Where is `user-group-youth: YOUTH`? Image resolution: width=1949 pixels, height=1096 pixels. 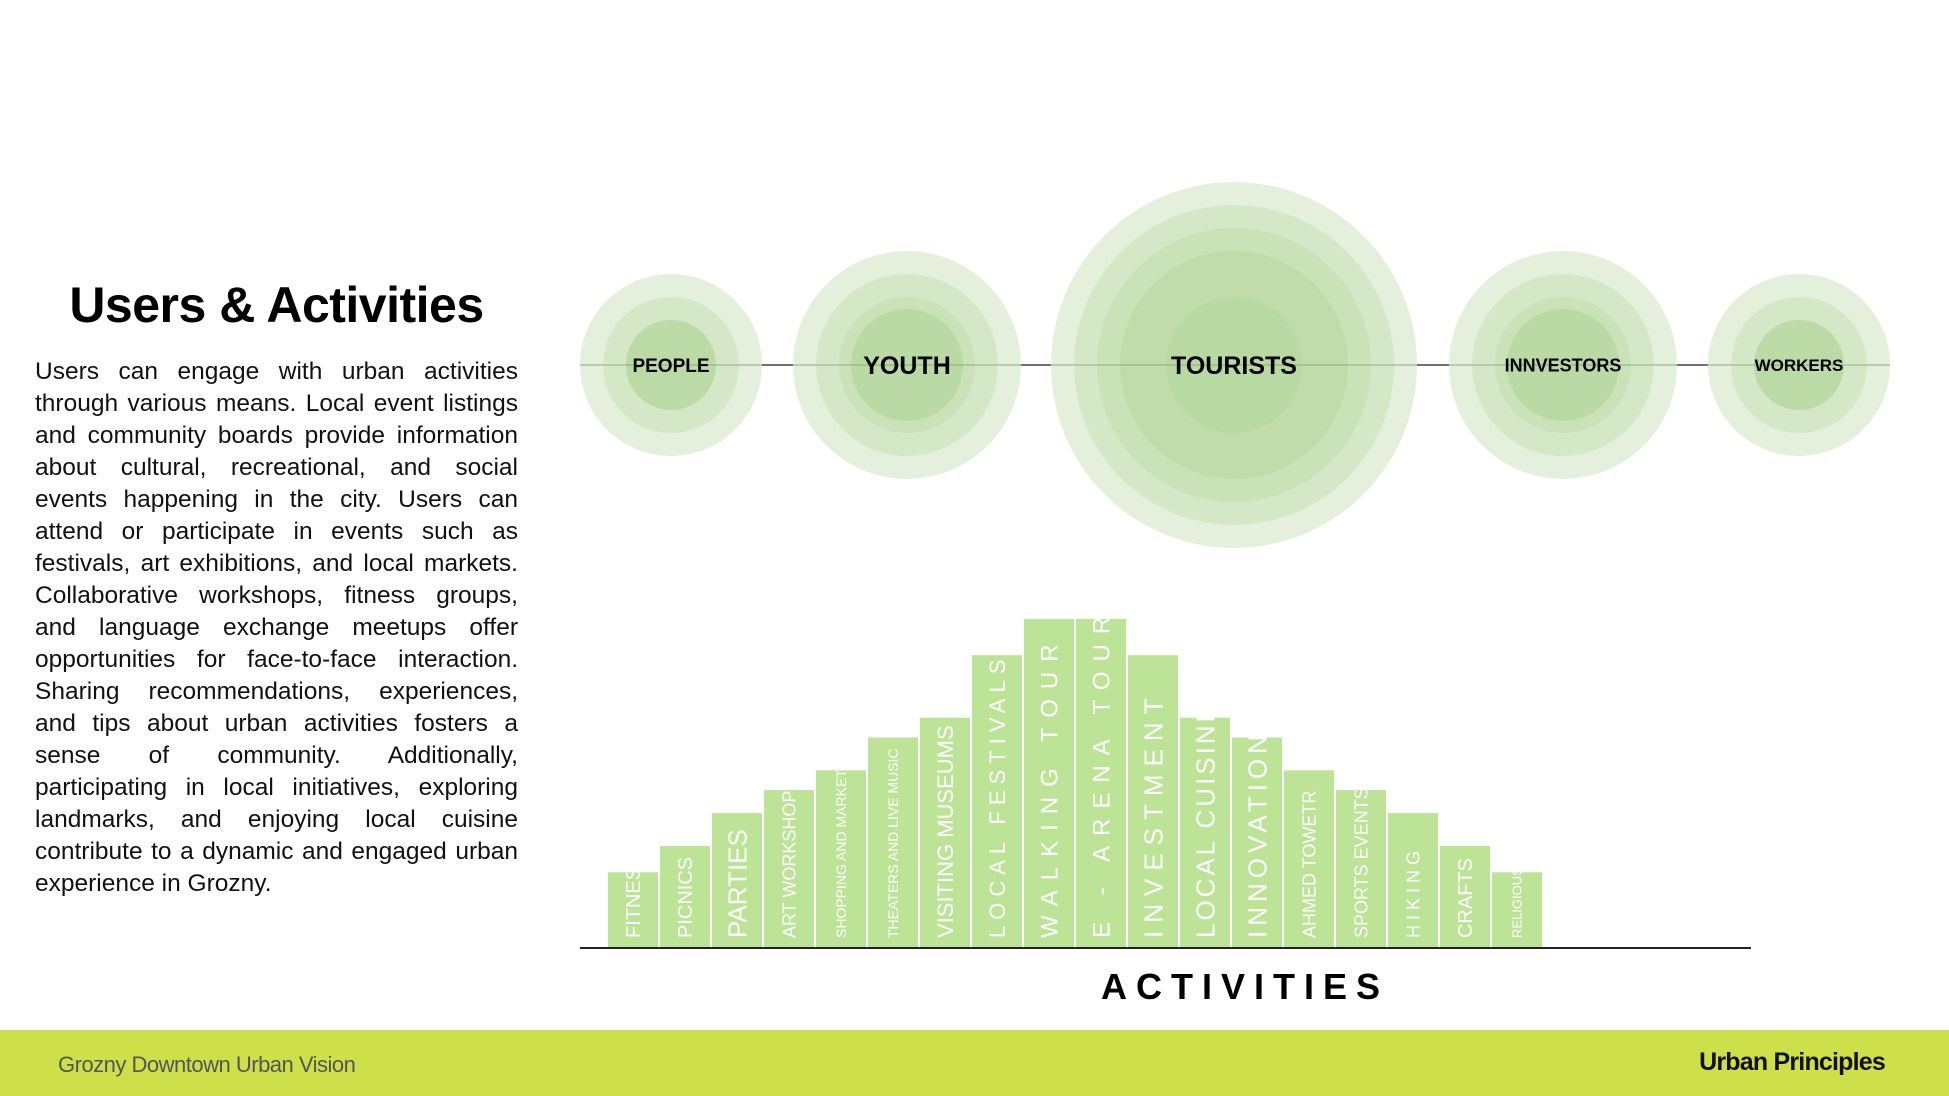
user-group-youth: YOUTH is located at coordinates (907, 365).